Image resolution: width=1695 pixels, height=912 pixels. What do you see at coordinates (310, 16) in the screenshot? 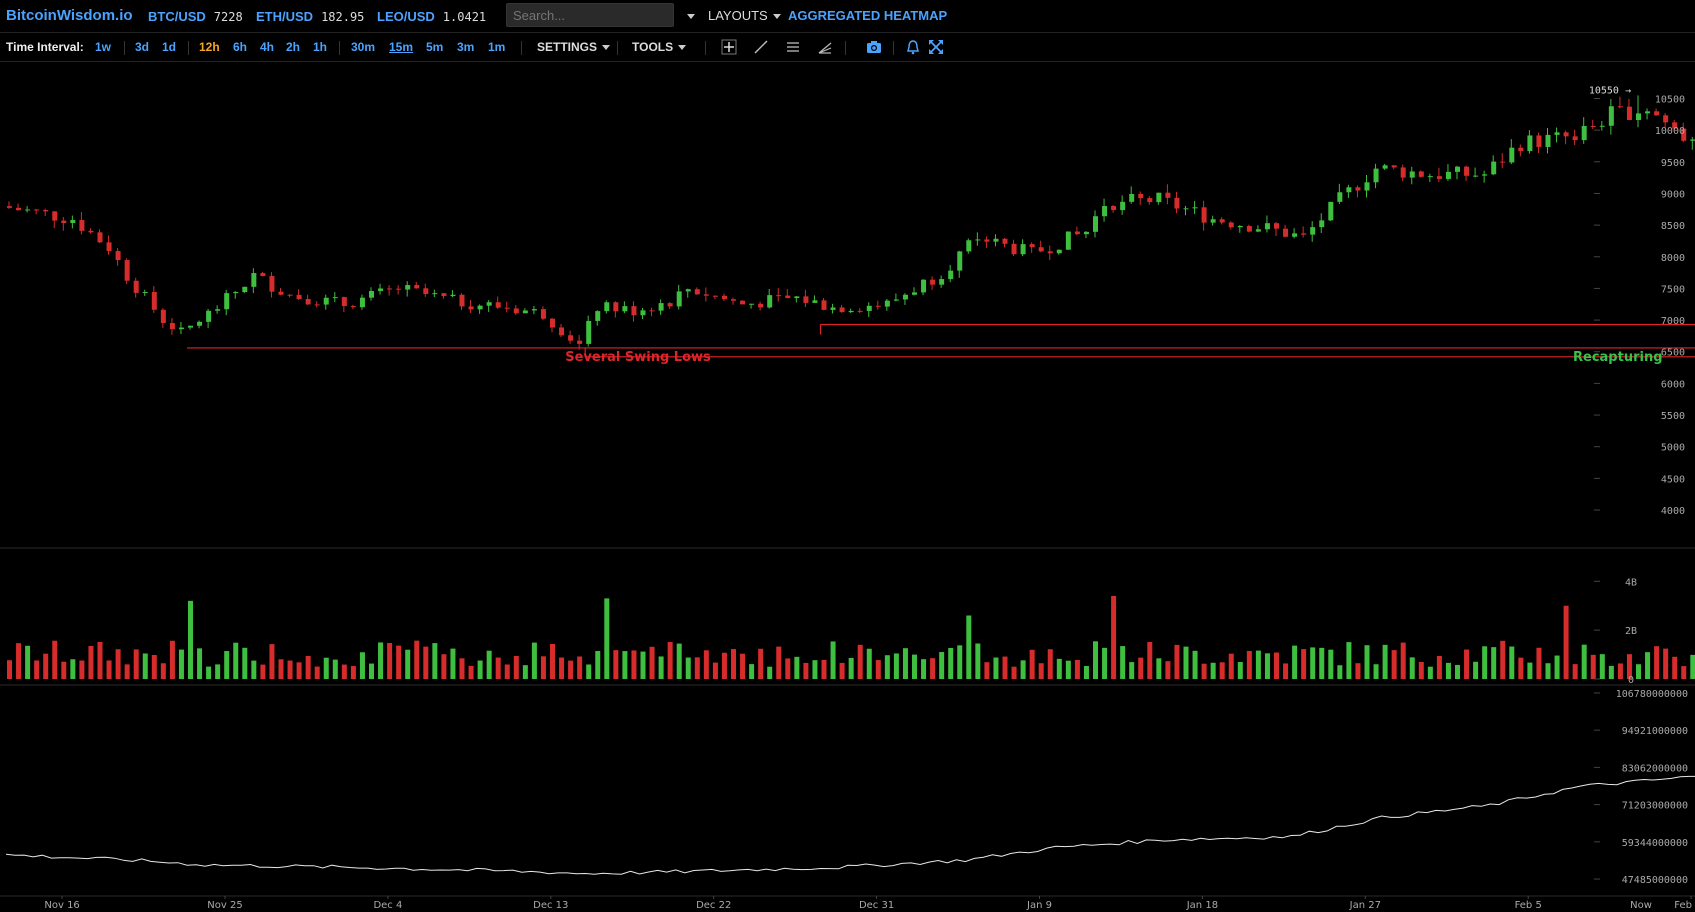
I see `ticker-eth: ETH/USD 182.95` at bounding box center [310, 16].